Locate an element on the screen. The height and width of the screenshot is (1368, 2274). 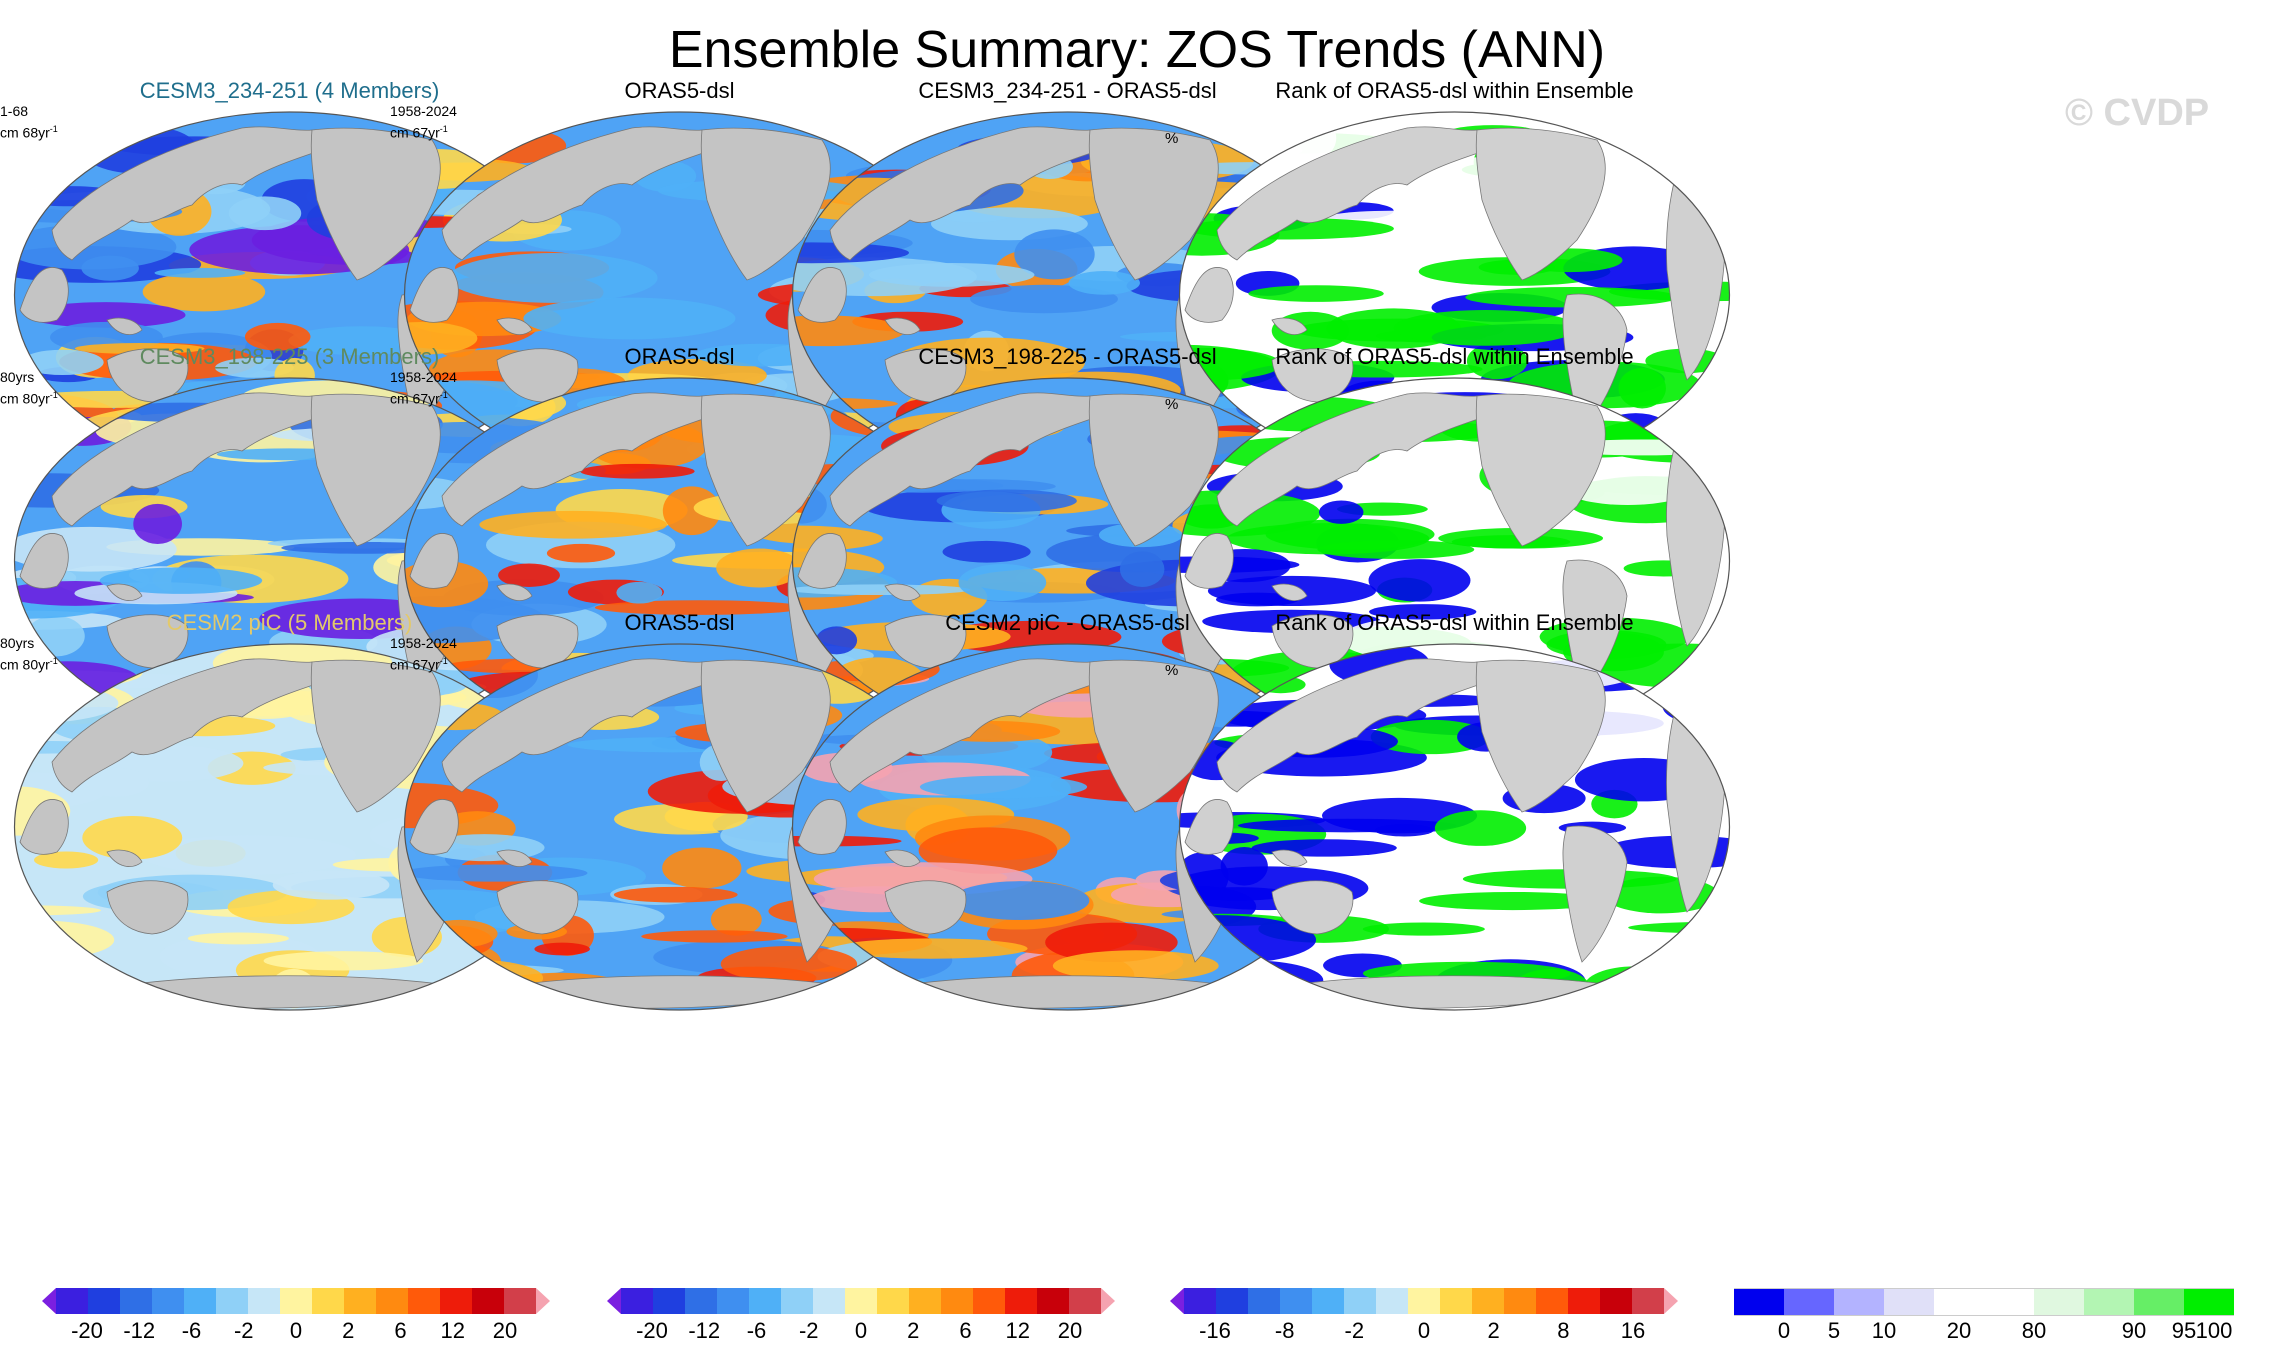
panel-title: CESM2 piC - ORAS5-dsl is located at coordinates (1067, 622).